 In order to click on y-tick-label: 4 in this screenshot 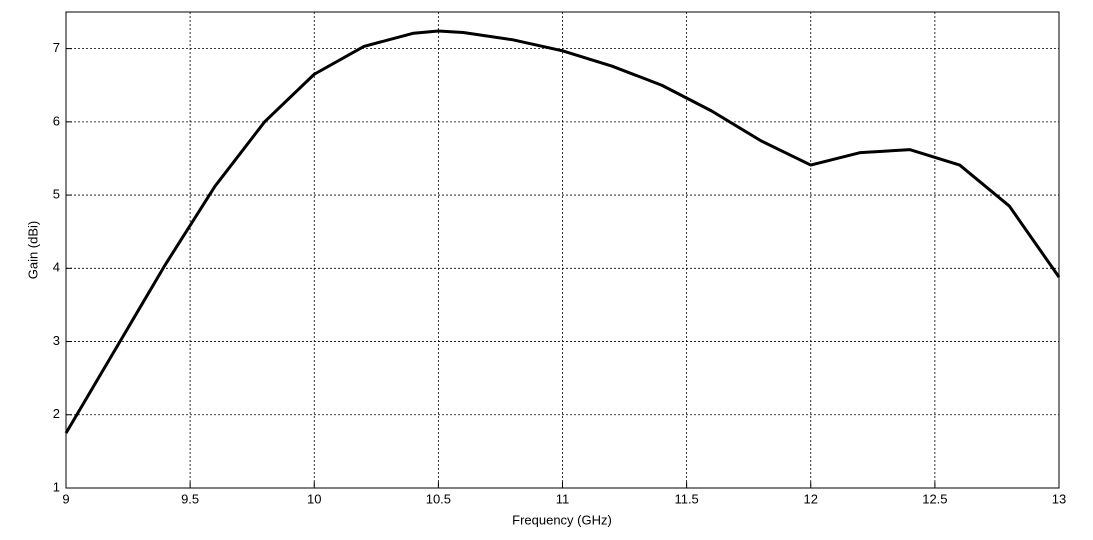, I will do `click(56, 267)`.